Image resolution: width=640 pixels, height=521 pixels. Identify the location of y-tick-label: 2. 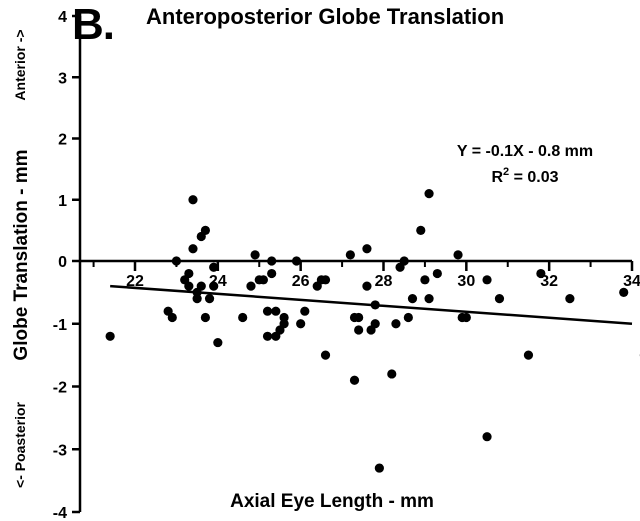
(62, 140).